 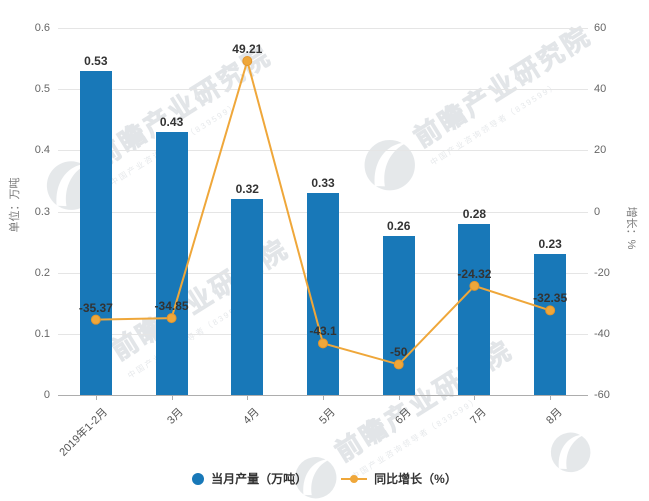 I want to click on y-tick-label-right: -20, so click(x=602, y=272).